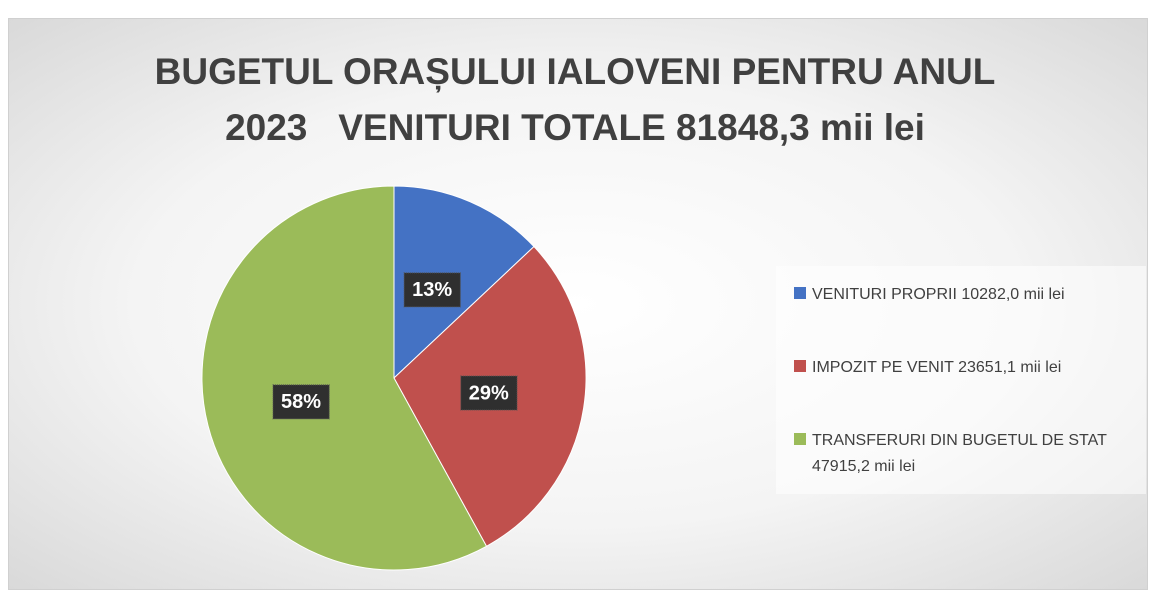  I want to click on legend-item: VENITURI PROPRII 10282,0 mii lei, so click(965, 295).